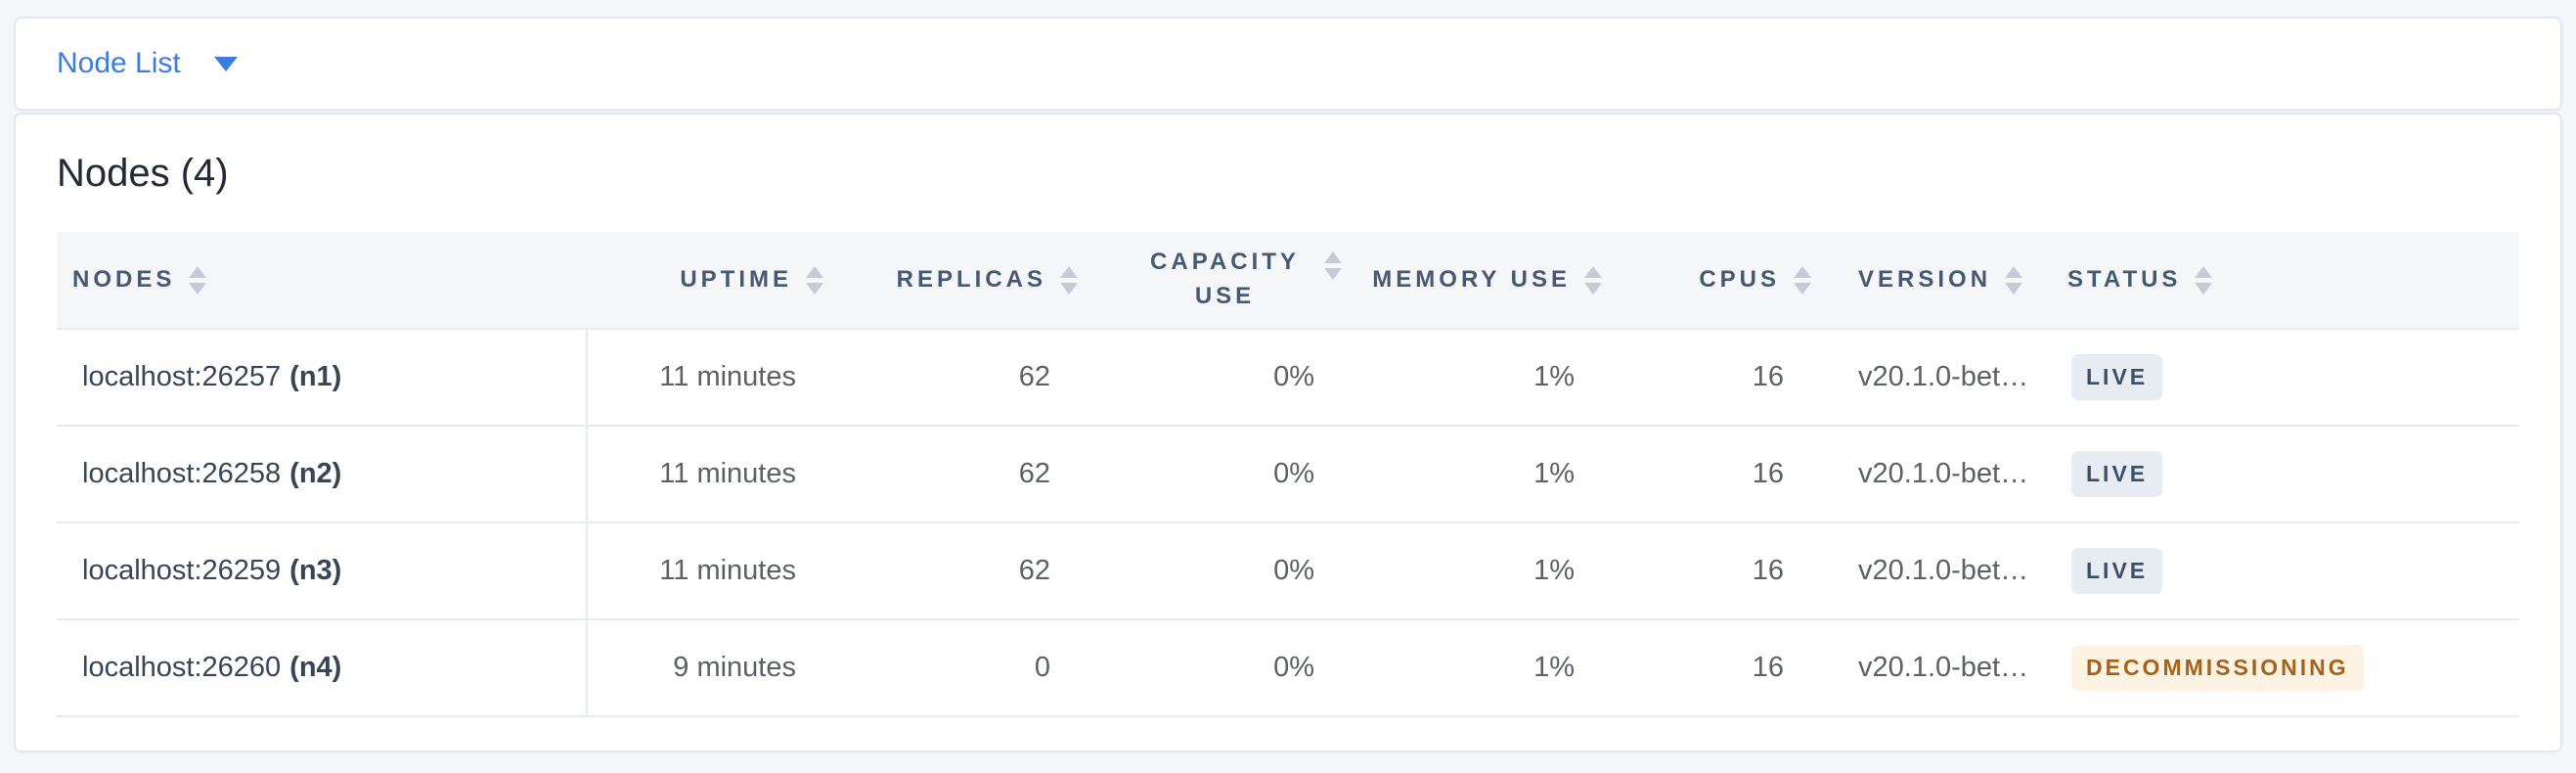  I want to click on node-id: (n4), so click(315, 668).